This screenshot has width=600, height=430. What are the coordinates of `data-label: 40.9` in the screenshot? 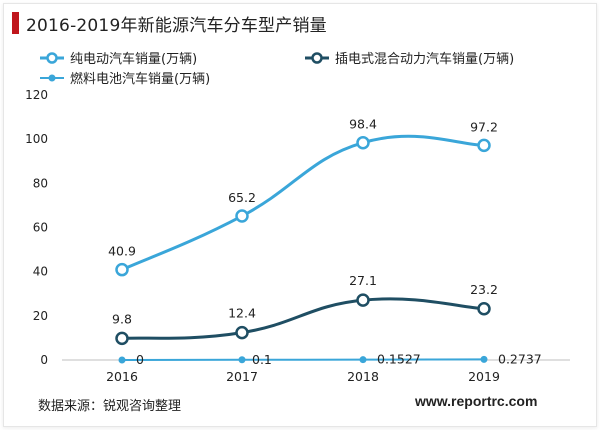 It's located at (122, 251).